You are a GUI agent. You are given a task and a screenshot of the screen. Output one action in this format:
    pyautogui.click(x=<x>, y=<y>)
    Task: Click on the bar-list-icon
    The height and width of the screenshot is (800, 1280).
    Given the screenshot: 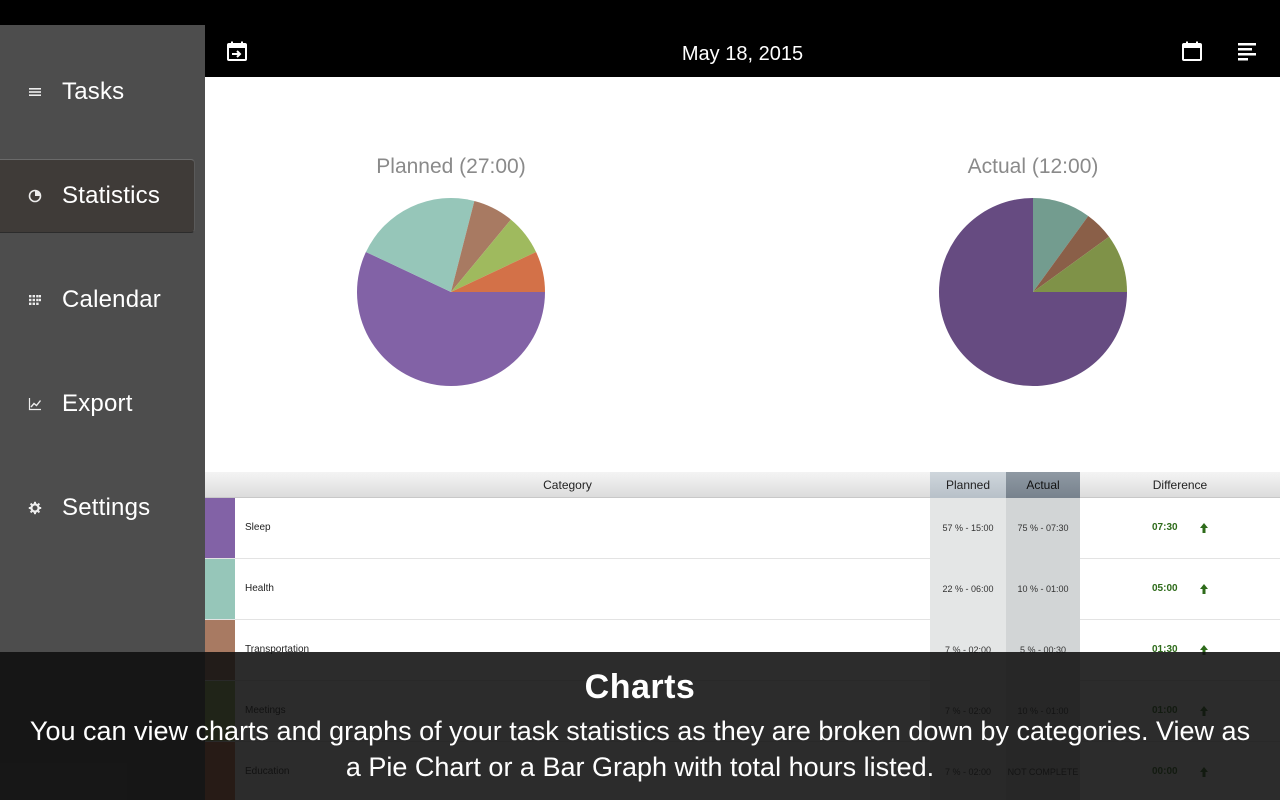 What is the action you would take?
    pyautogui.click(x=1247, y=53)
    